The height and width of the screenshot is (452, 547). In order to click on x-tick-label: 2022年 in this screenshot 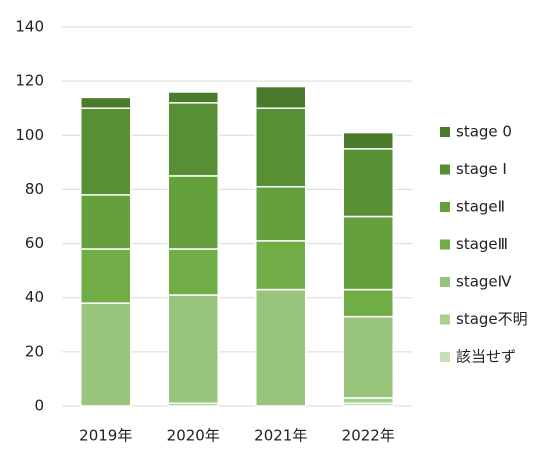, I will do `click(368, 436)`.